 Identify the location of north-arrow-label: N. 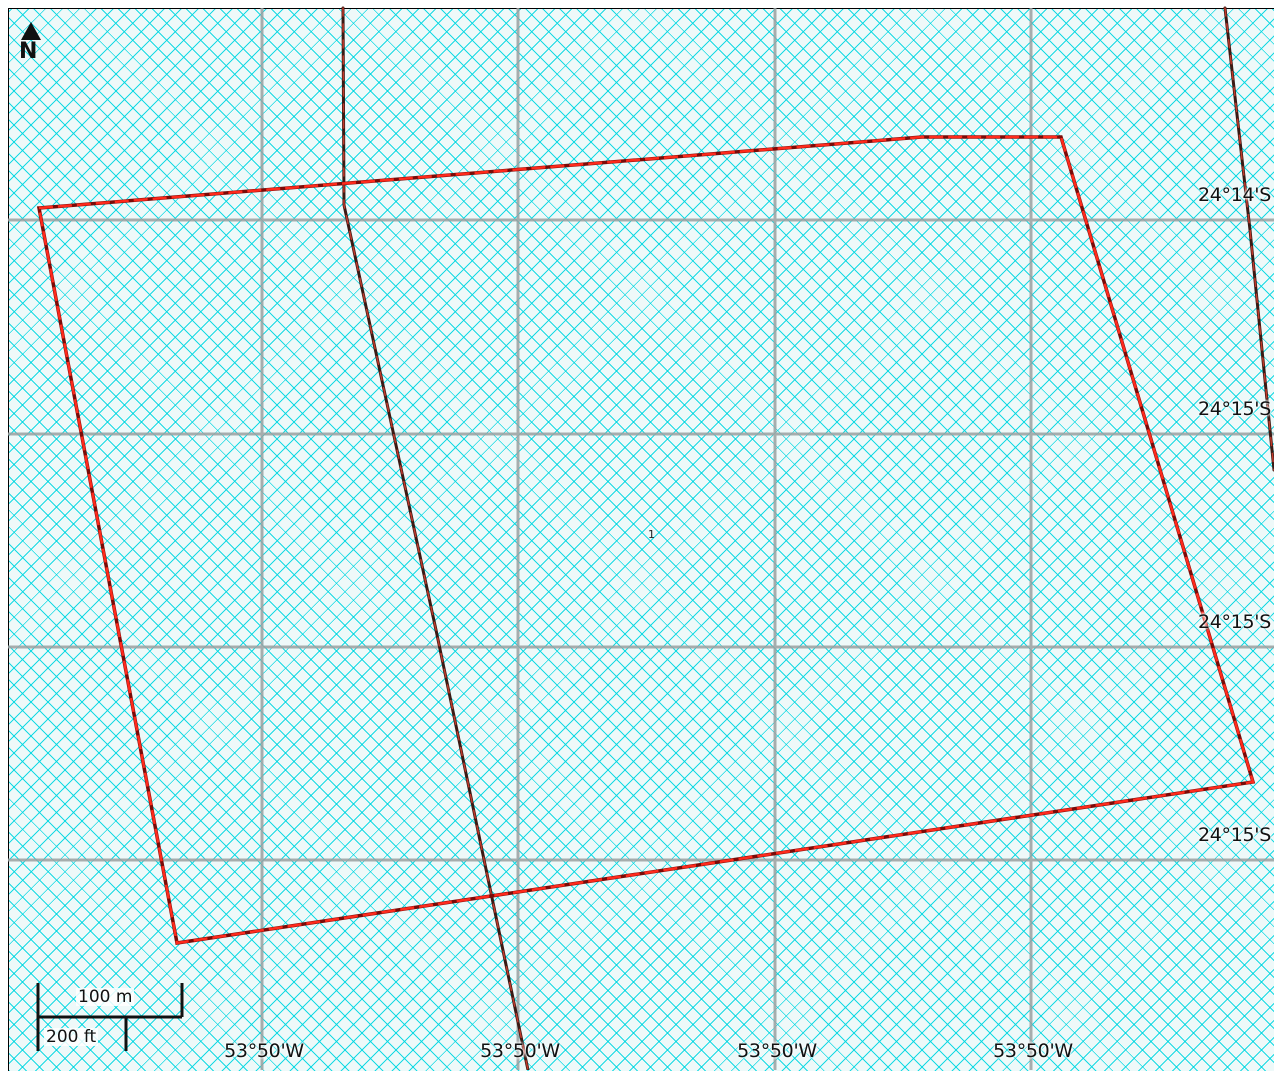
(28, 51).